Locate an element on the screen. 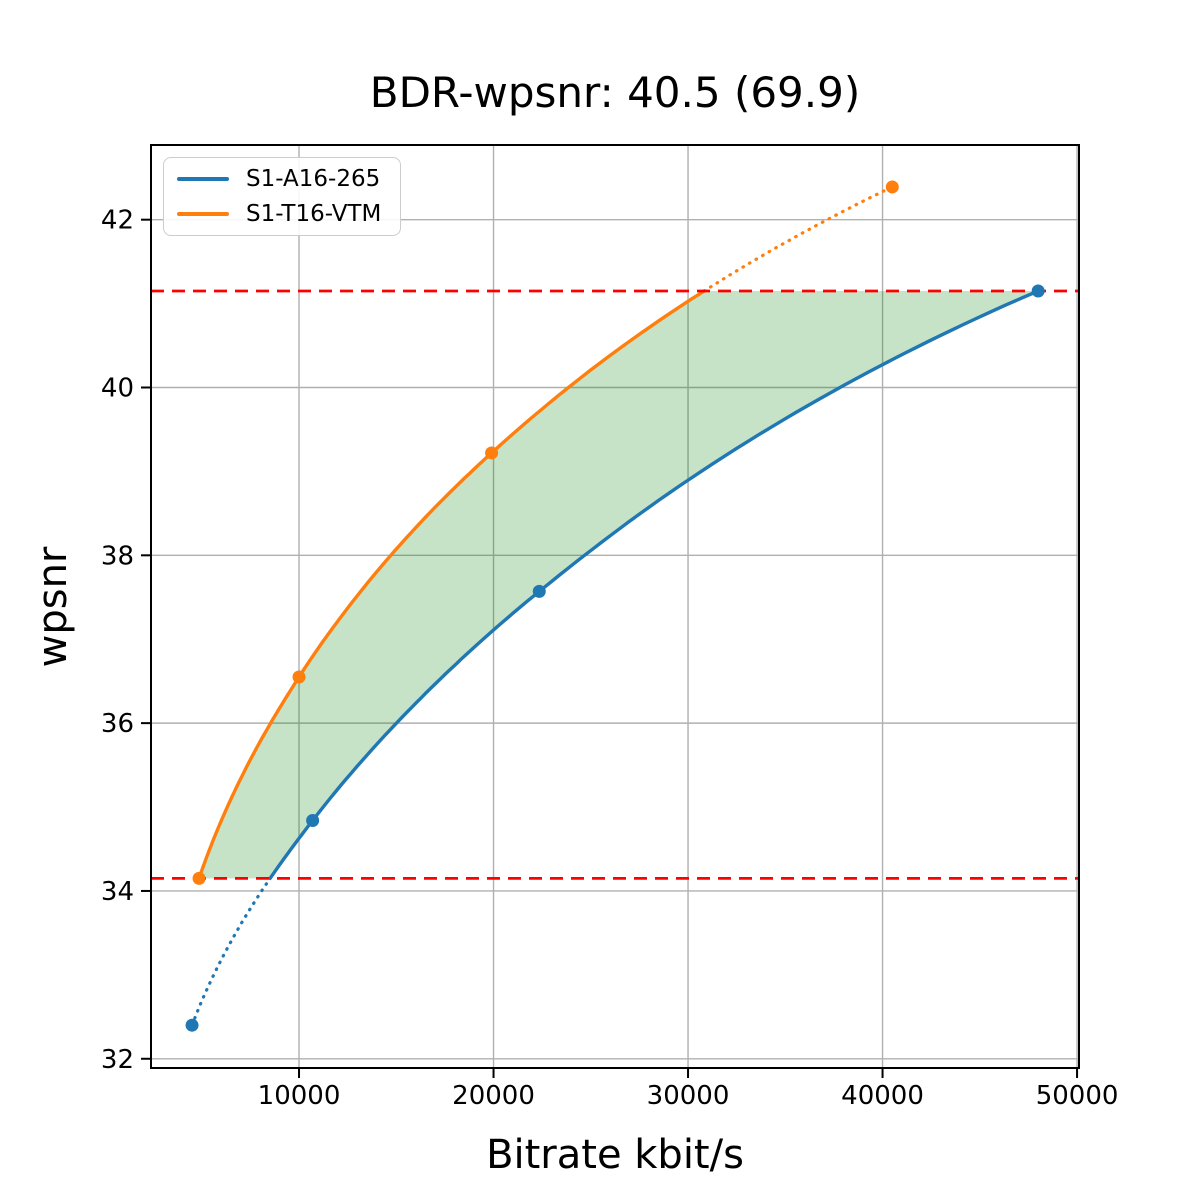 The image size is (1200, 1200). chart-title: BDR-wpsnr: 40.5 (69.9) is located at coordinates (615, 92).